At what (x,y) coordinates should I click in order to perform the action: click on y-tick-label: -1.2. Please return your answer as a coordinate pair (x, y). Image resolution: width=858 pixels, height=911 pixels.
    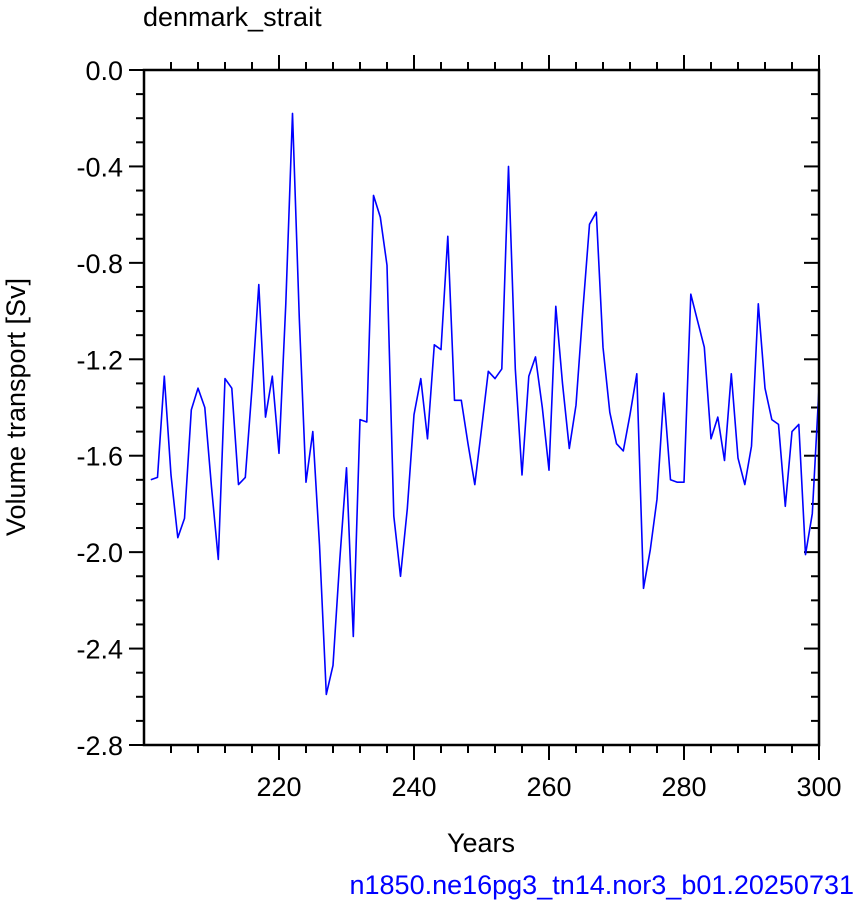
    Looking at the image, I should click on (99, 360).